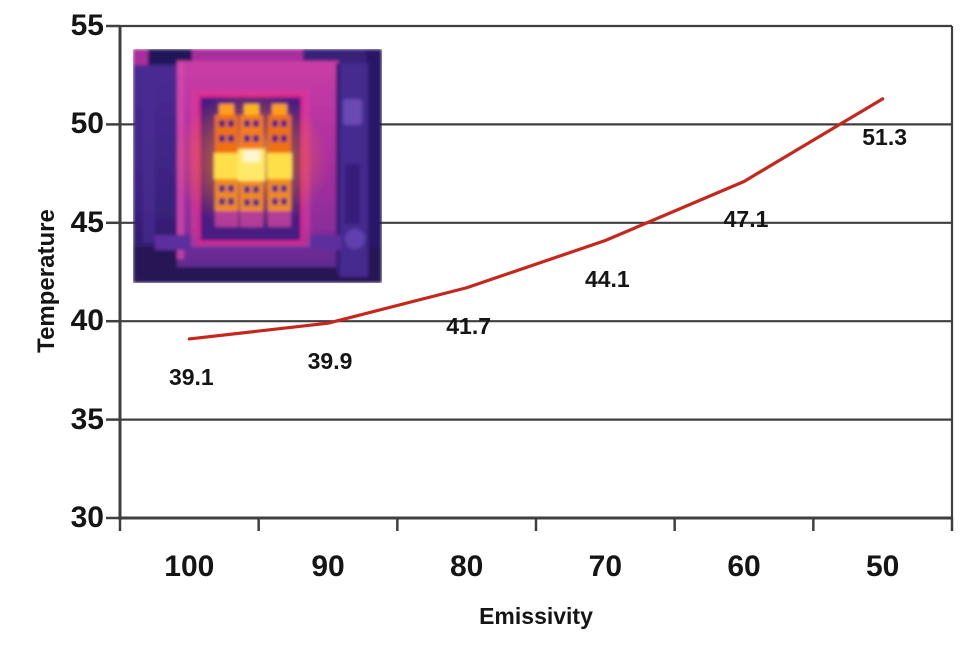 The height and width of the screenshot is (647, 980). What do you see at coordinates (328, 566) in the screenshot?
I see `x-tick-label: 90` at bounding box center [328, 566].